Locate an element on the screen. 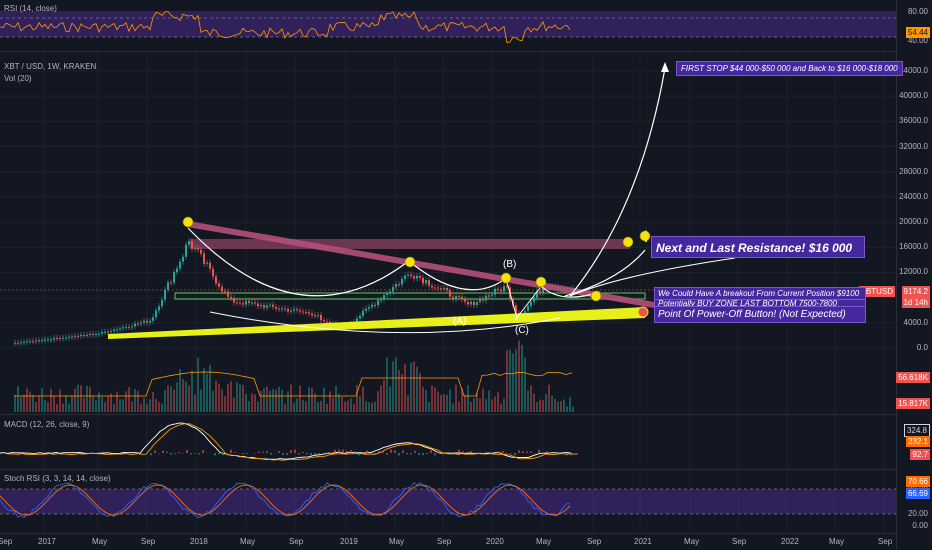  price-scale-label: 32000.0 is located at coordinates (913, 146).